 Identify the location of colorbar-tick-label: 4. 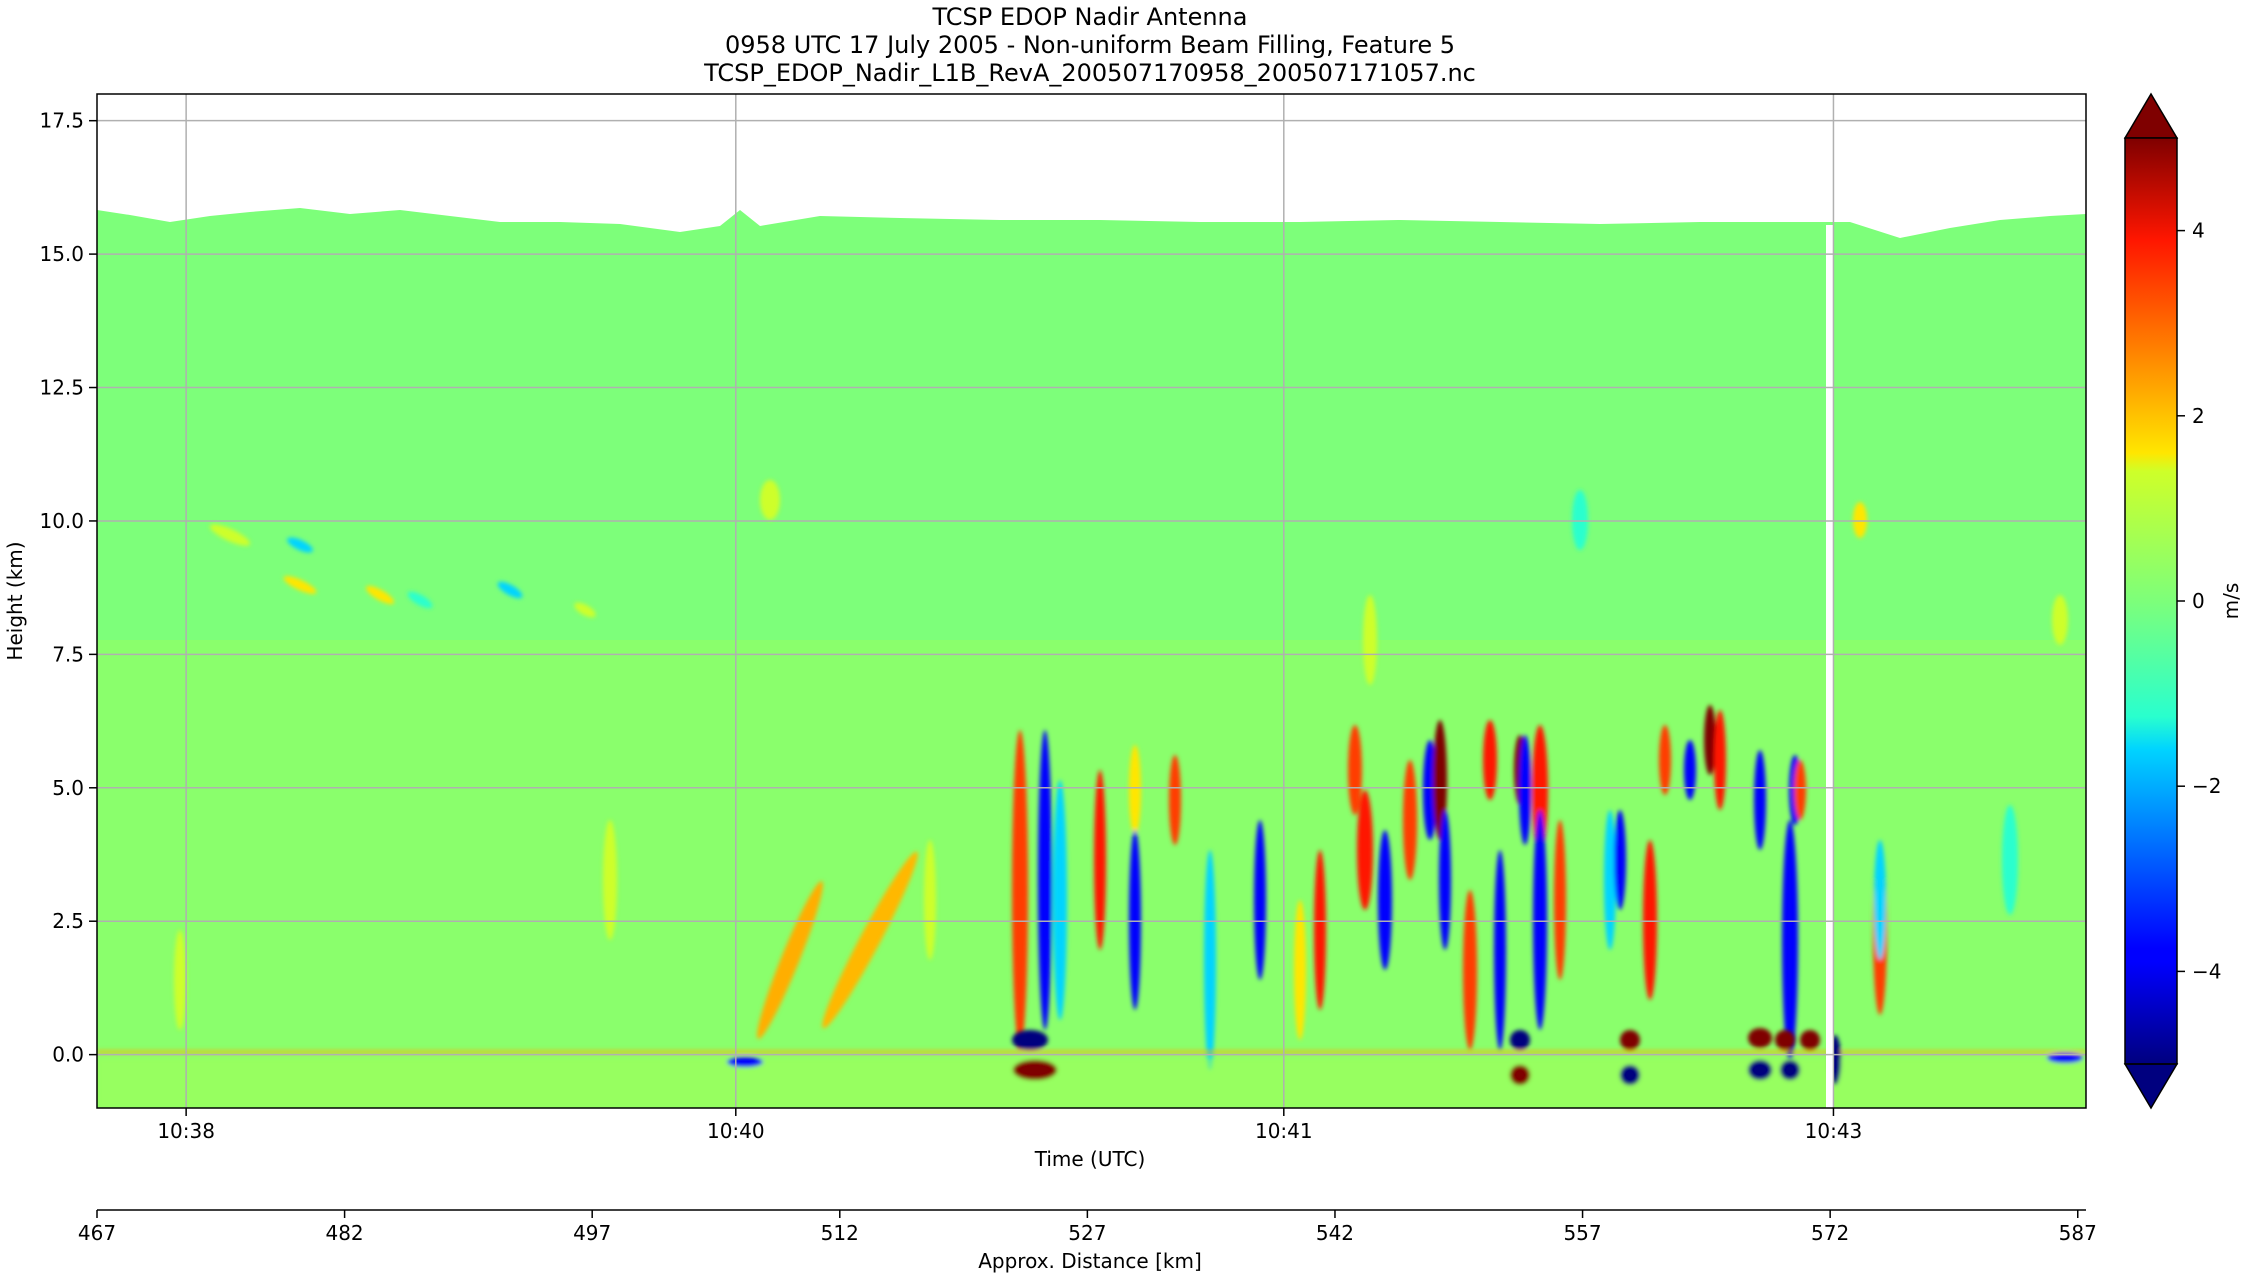
(2198, 231).